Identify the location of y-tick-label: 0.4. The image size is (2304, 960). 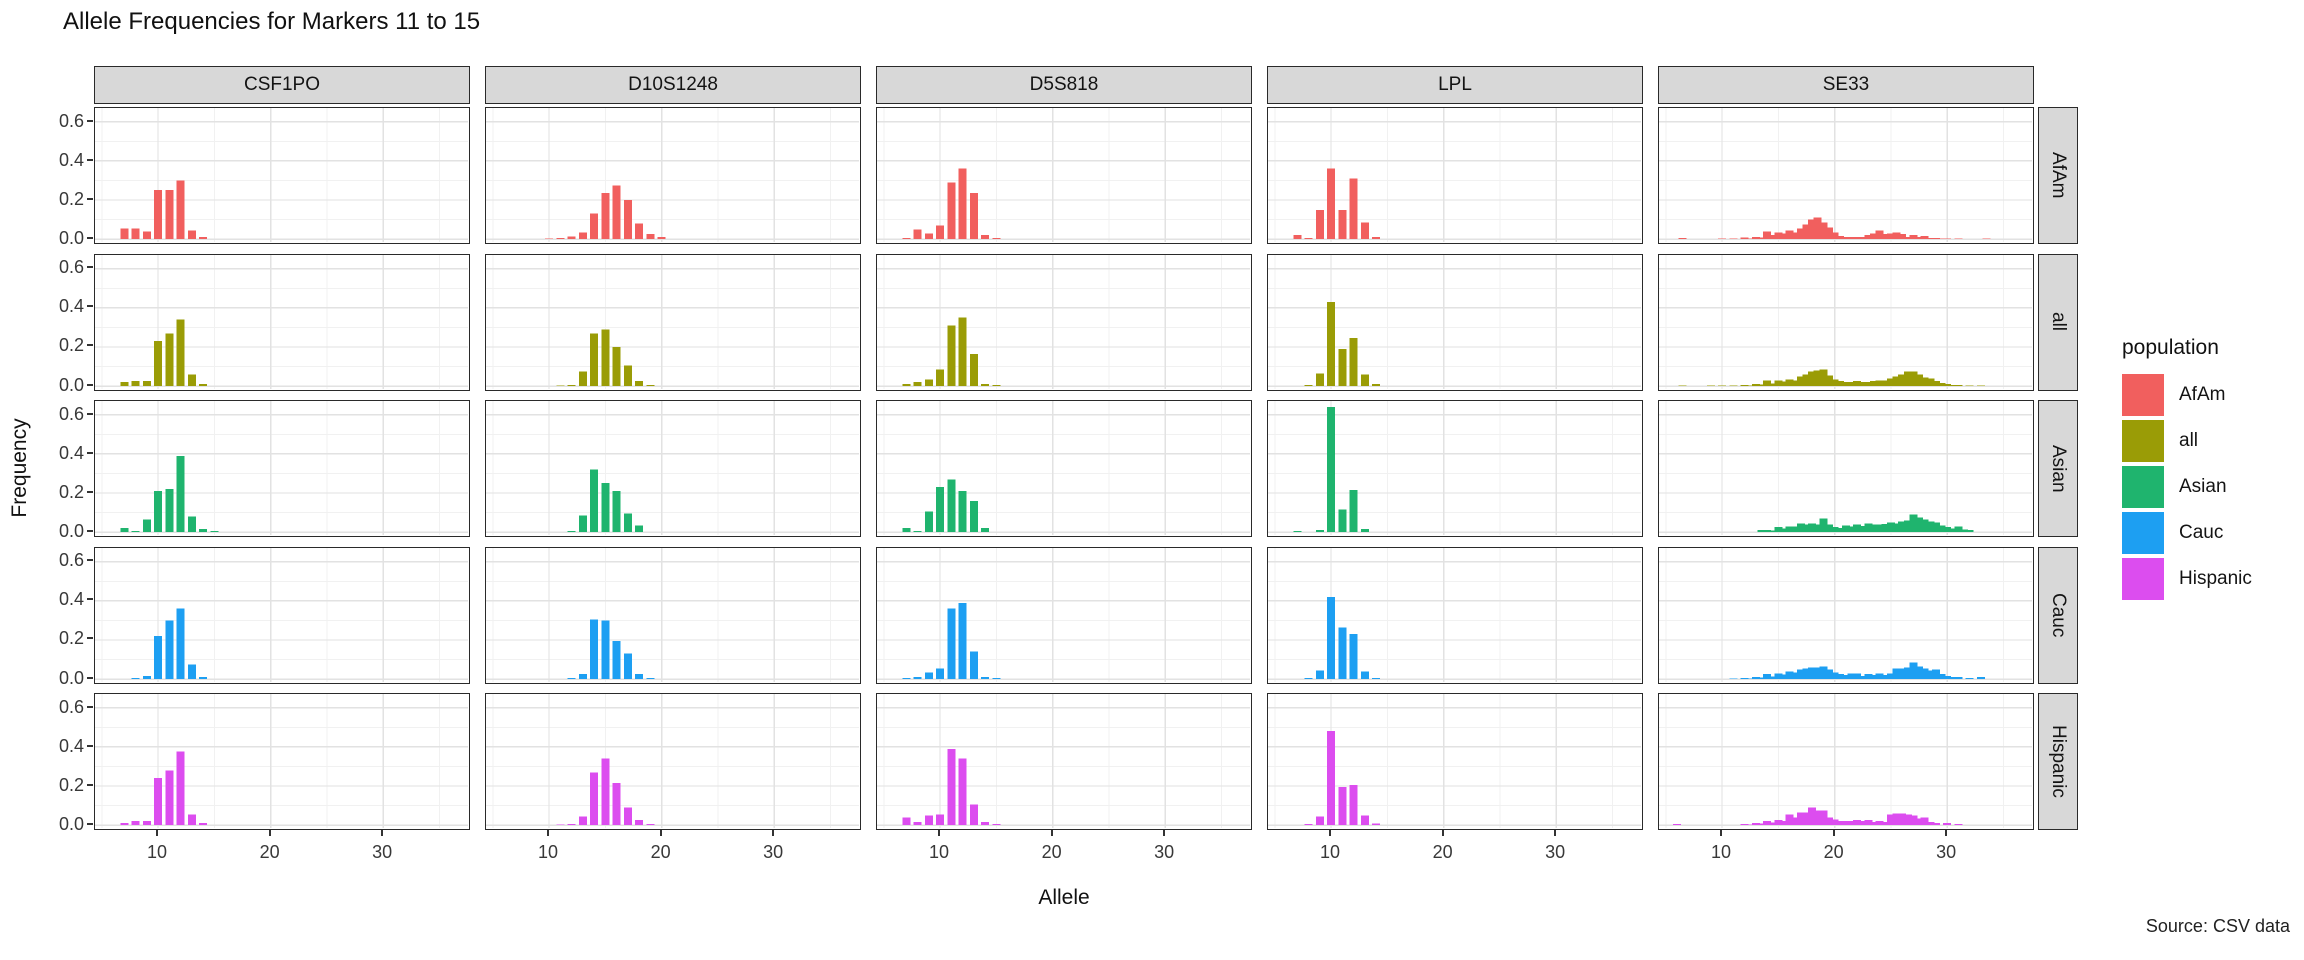
(71, 452).